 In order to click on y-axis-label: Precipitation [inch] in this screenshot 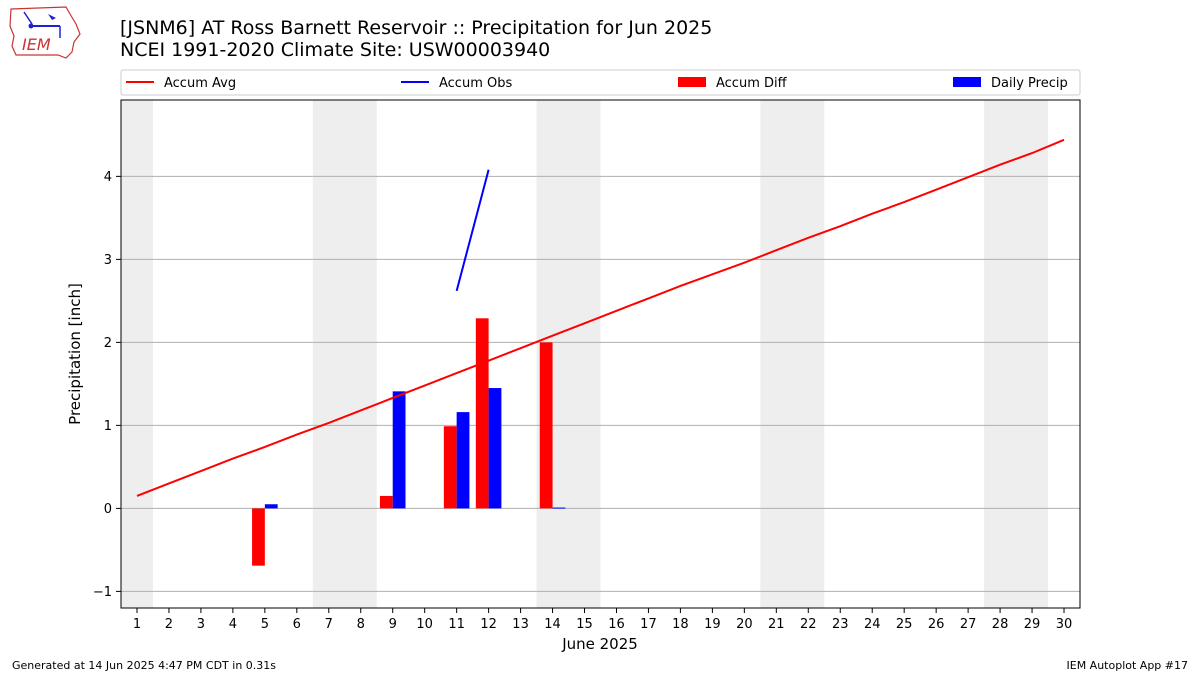, I will do `click(75, 354)`.